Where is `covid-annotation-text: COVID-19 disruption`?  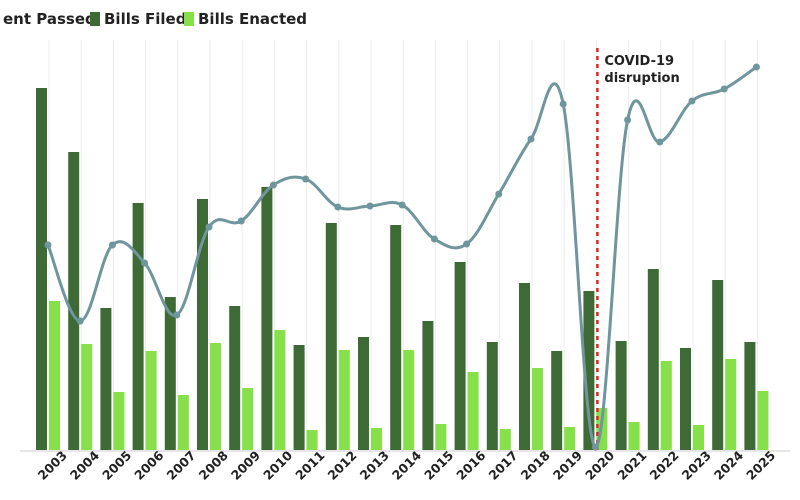
covid-annotation-text: COVID-19 disruption is located at coordinates (641, 70).